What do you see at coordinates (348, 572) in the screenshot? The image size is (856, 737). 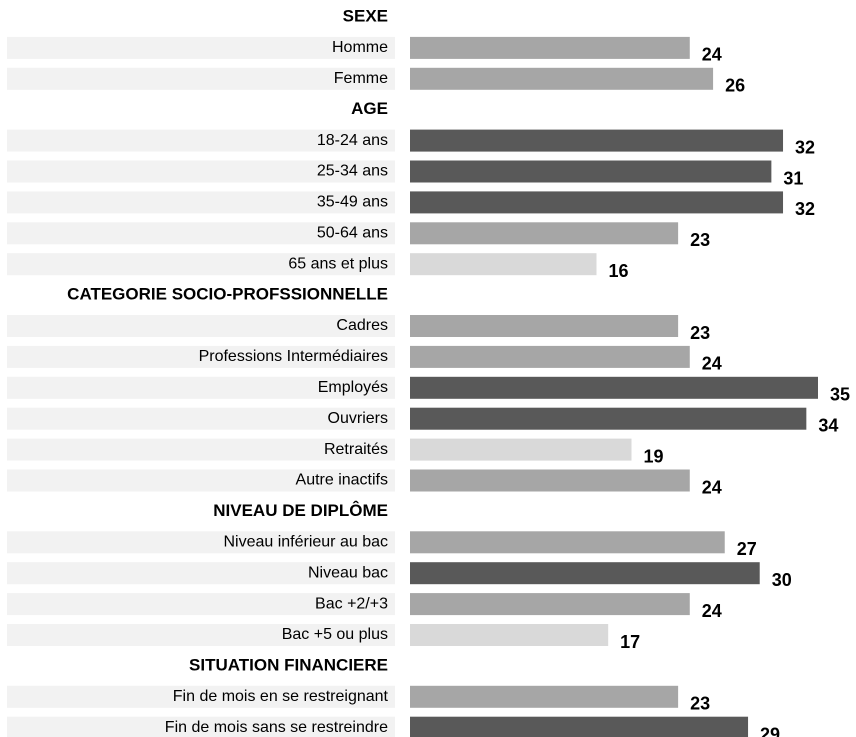 I see `category-label: Niveau bac` at bounding box center [348, 572].